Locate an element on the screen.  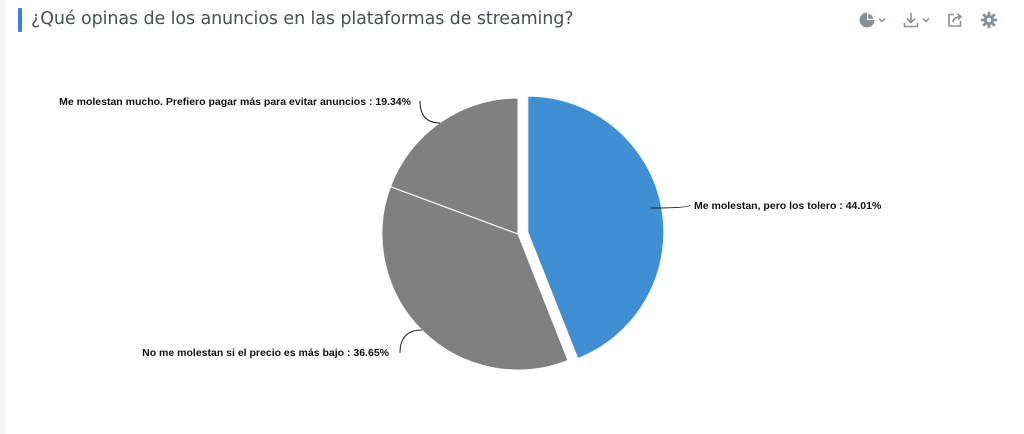
share-button is located at coordinates (955, 20).